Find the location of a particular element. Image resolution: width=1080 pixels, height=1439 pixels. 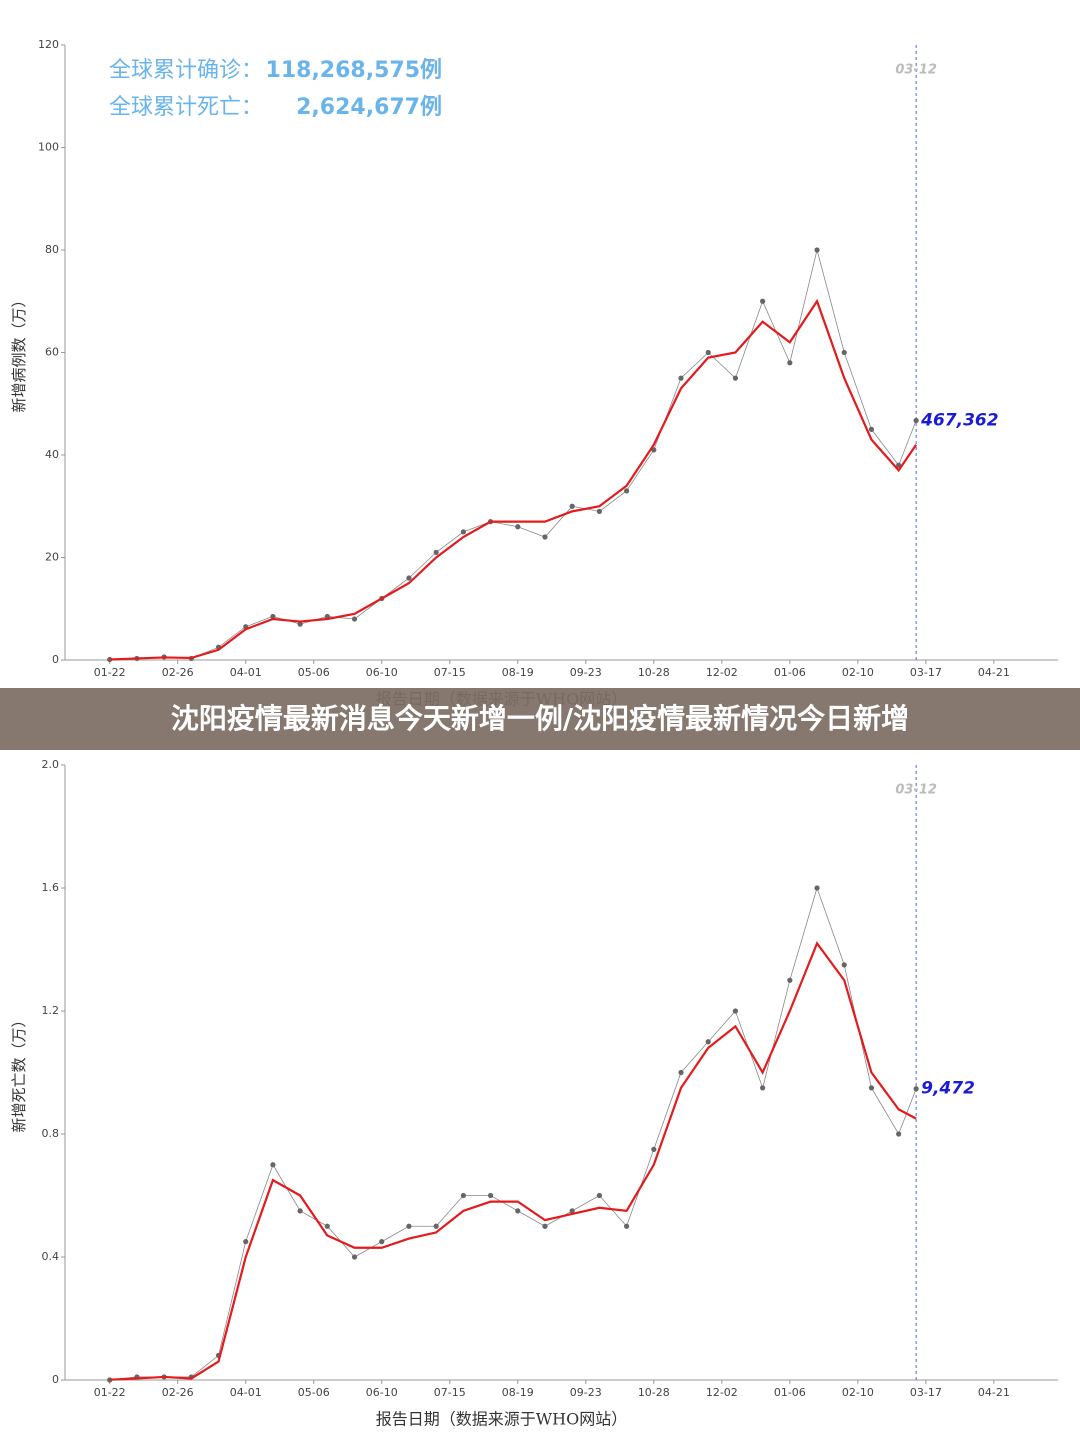

value-annotation: 9,472 is located at coordinates (948, 1089).